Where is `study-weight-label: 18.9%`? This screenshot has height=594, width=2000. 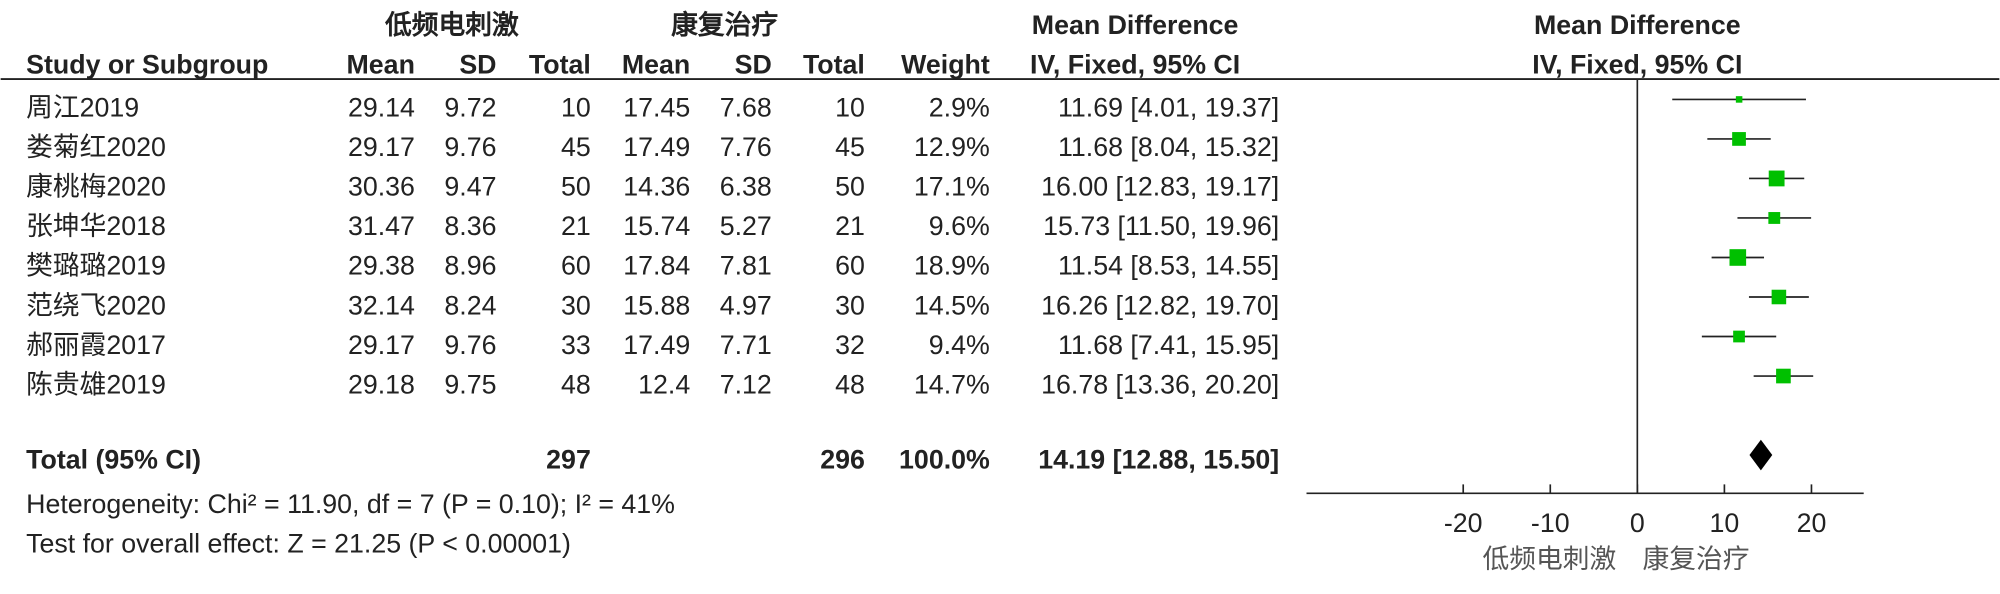 study-weight-label: 18.9% is located at coordinates (952, 266).